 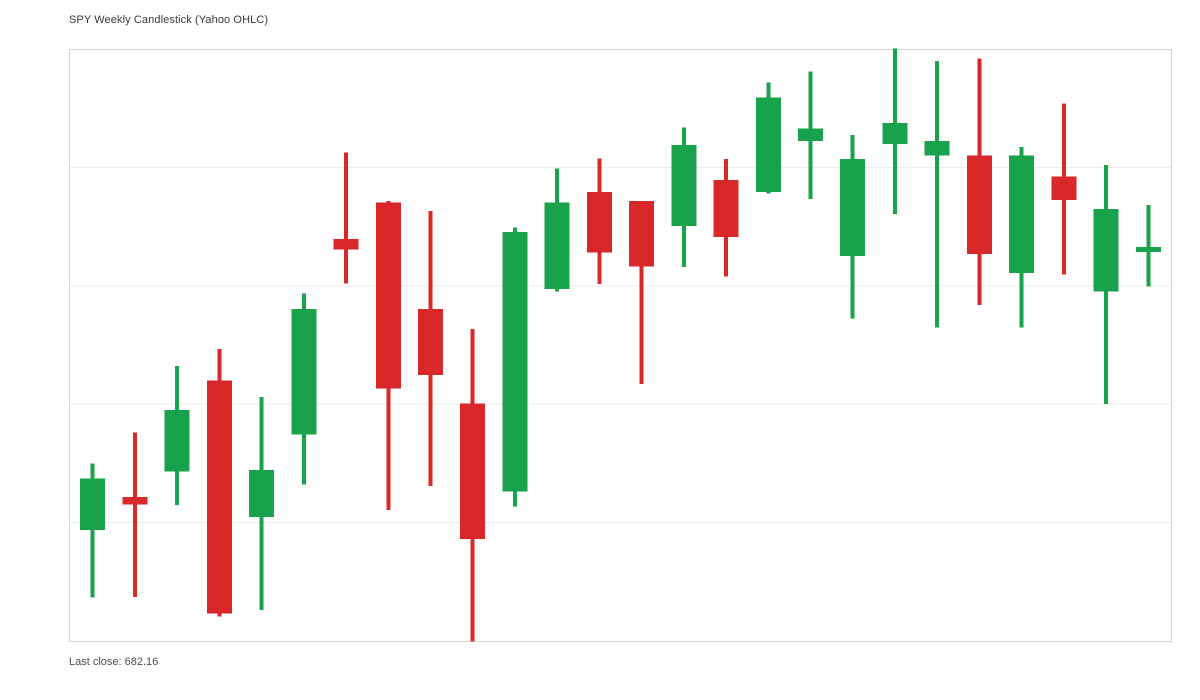 What do you see at coordinates (114, 662) in the screenshot?
I see `last-close-label: Last close: 682.16` at bounding box center [114, 662].